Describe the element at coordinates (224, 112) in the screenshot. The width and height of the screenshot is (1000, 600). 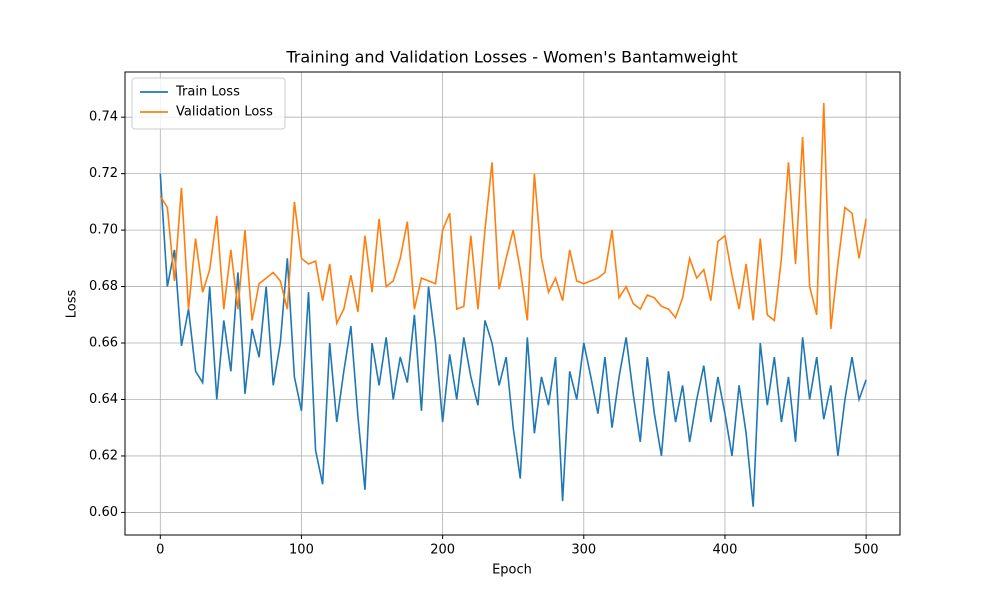
I see `legend-label: Validation Loss` at that location.